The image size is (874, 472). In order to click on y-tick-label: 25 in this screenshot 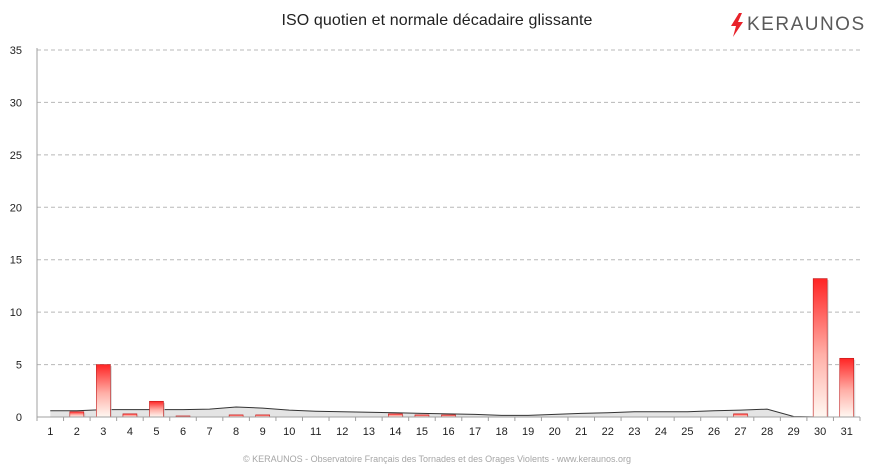, I will do `click(16, 156)`.